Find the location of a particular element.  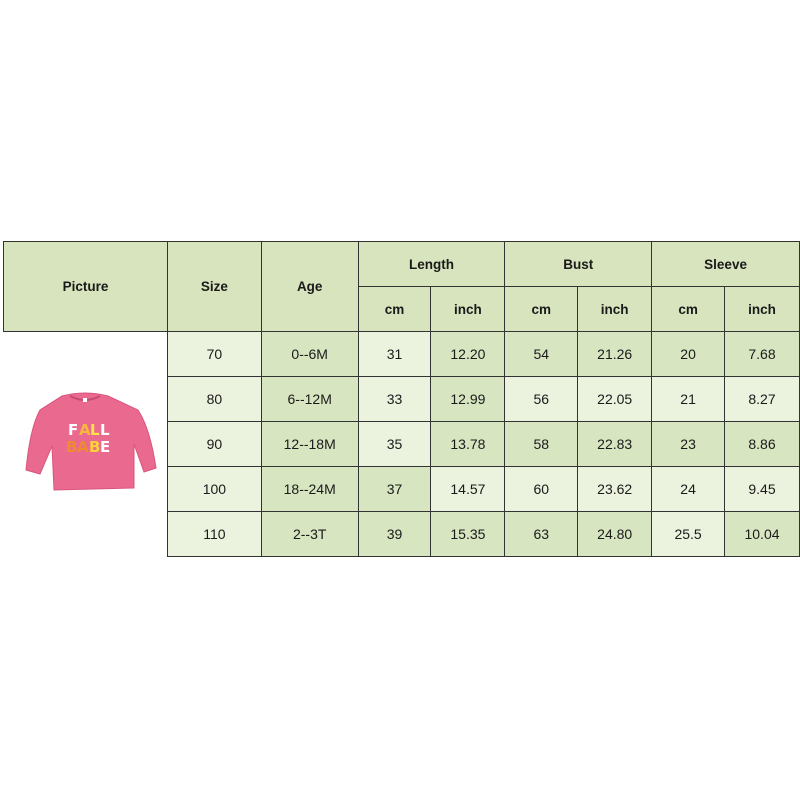

cell-age: 2--3T is located at coordinates (309, 534).